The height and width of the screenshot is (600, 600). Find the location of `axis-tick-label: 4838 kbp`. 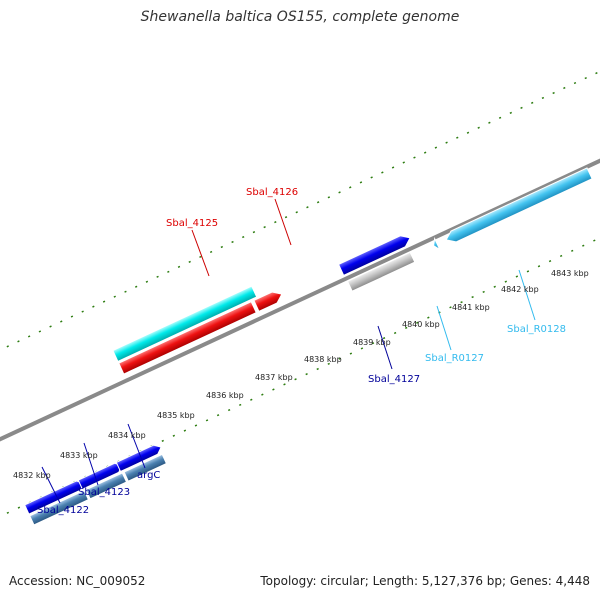

axis-tick-label: 4838 kbp is located at coordinates (323, 359).